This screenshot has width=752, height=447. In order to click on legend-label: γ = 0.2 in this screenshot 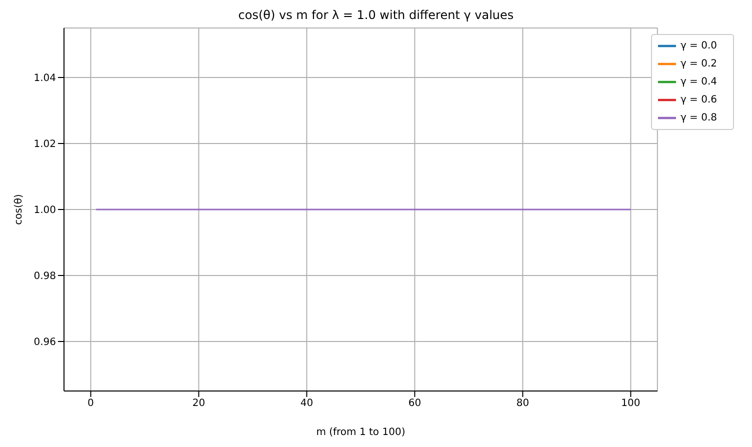, I will do `click(698, 64)`.